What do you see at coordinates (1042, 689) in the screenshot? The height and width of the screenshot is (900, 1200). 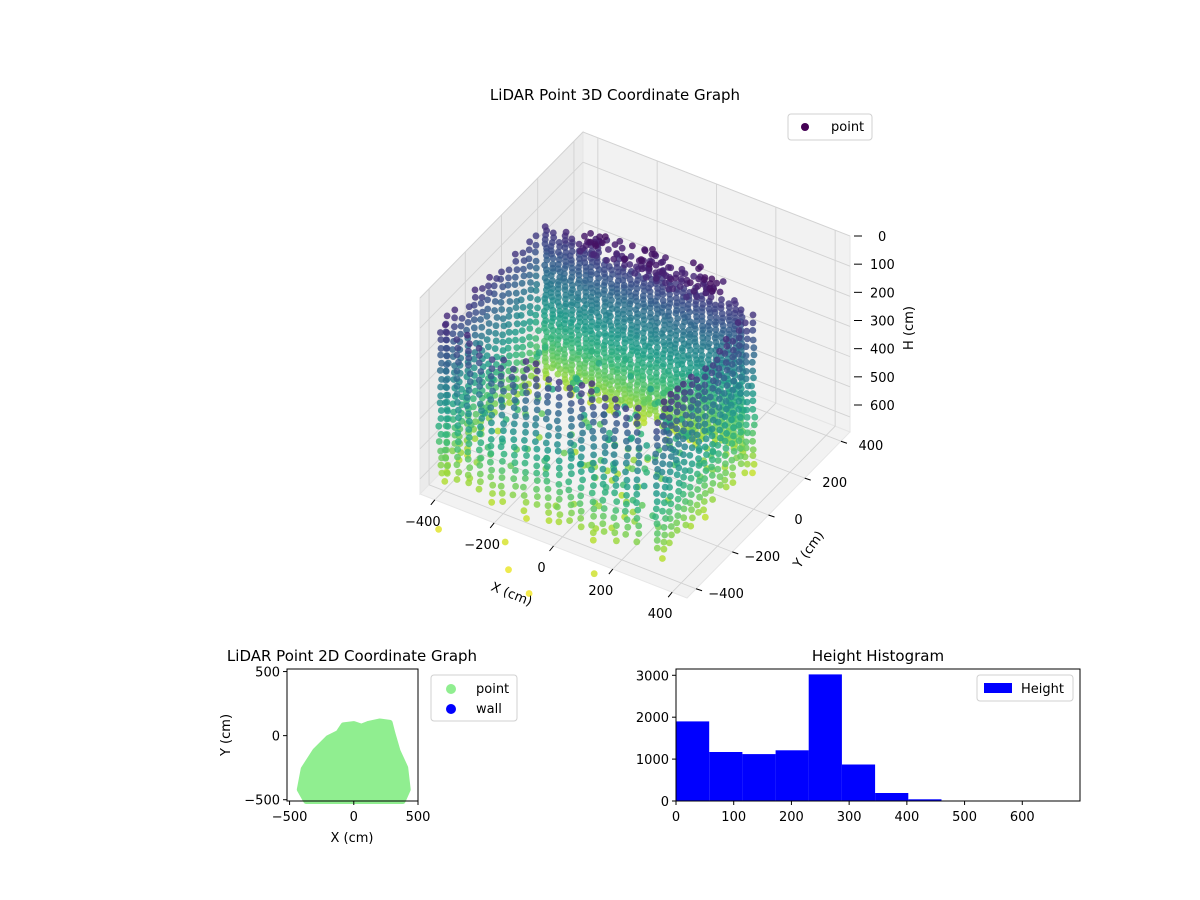 I see `histogram-legend-label: Height` at bounding box center [1042, 689].